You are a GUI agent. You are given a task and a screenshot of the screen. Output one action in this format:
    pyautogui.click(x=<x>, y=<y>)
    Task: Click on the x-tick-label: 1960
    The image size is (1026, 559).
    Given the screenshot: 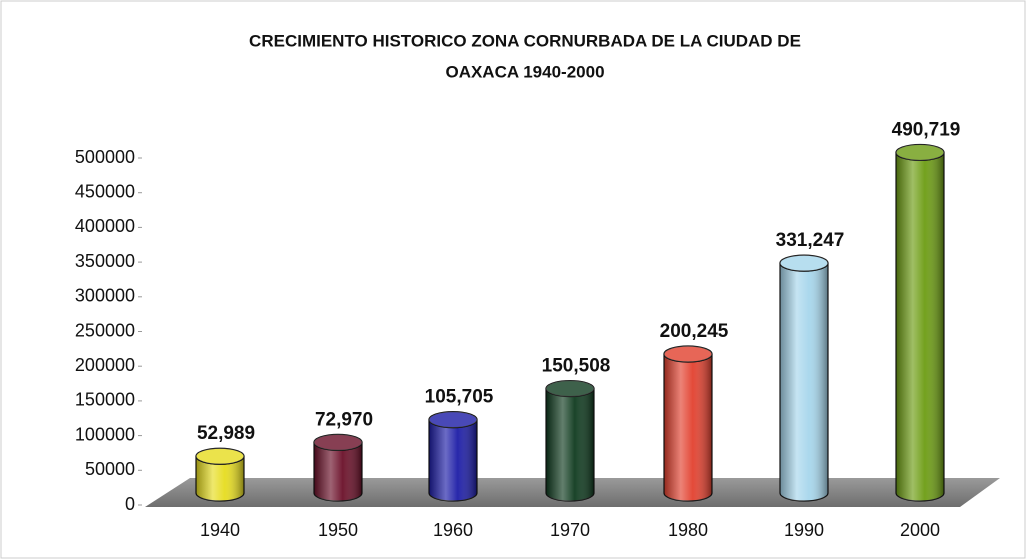 What is the action you would take?
    pyautogui.click(x=453, y=530)
    